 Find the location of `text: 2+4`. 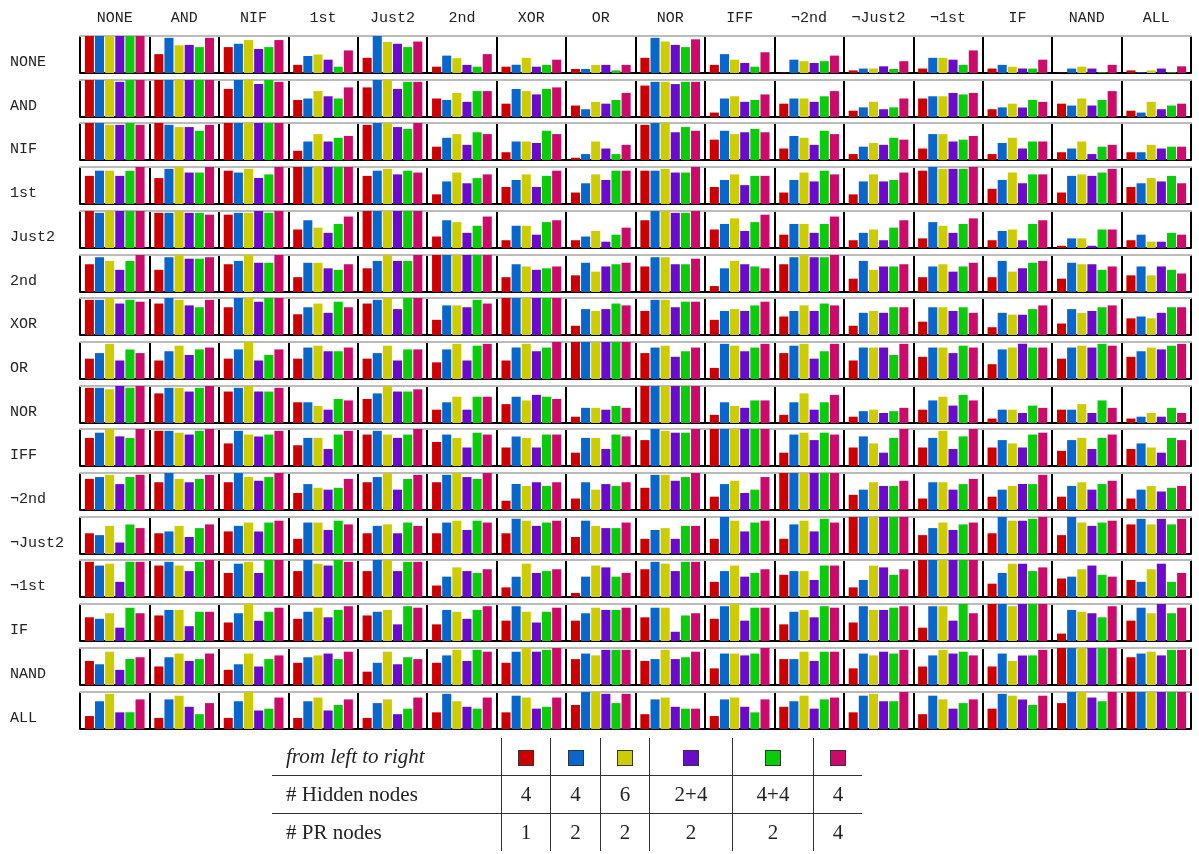

text: 2+4 is located at coordinates (691, 794).